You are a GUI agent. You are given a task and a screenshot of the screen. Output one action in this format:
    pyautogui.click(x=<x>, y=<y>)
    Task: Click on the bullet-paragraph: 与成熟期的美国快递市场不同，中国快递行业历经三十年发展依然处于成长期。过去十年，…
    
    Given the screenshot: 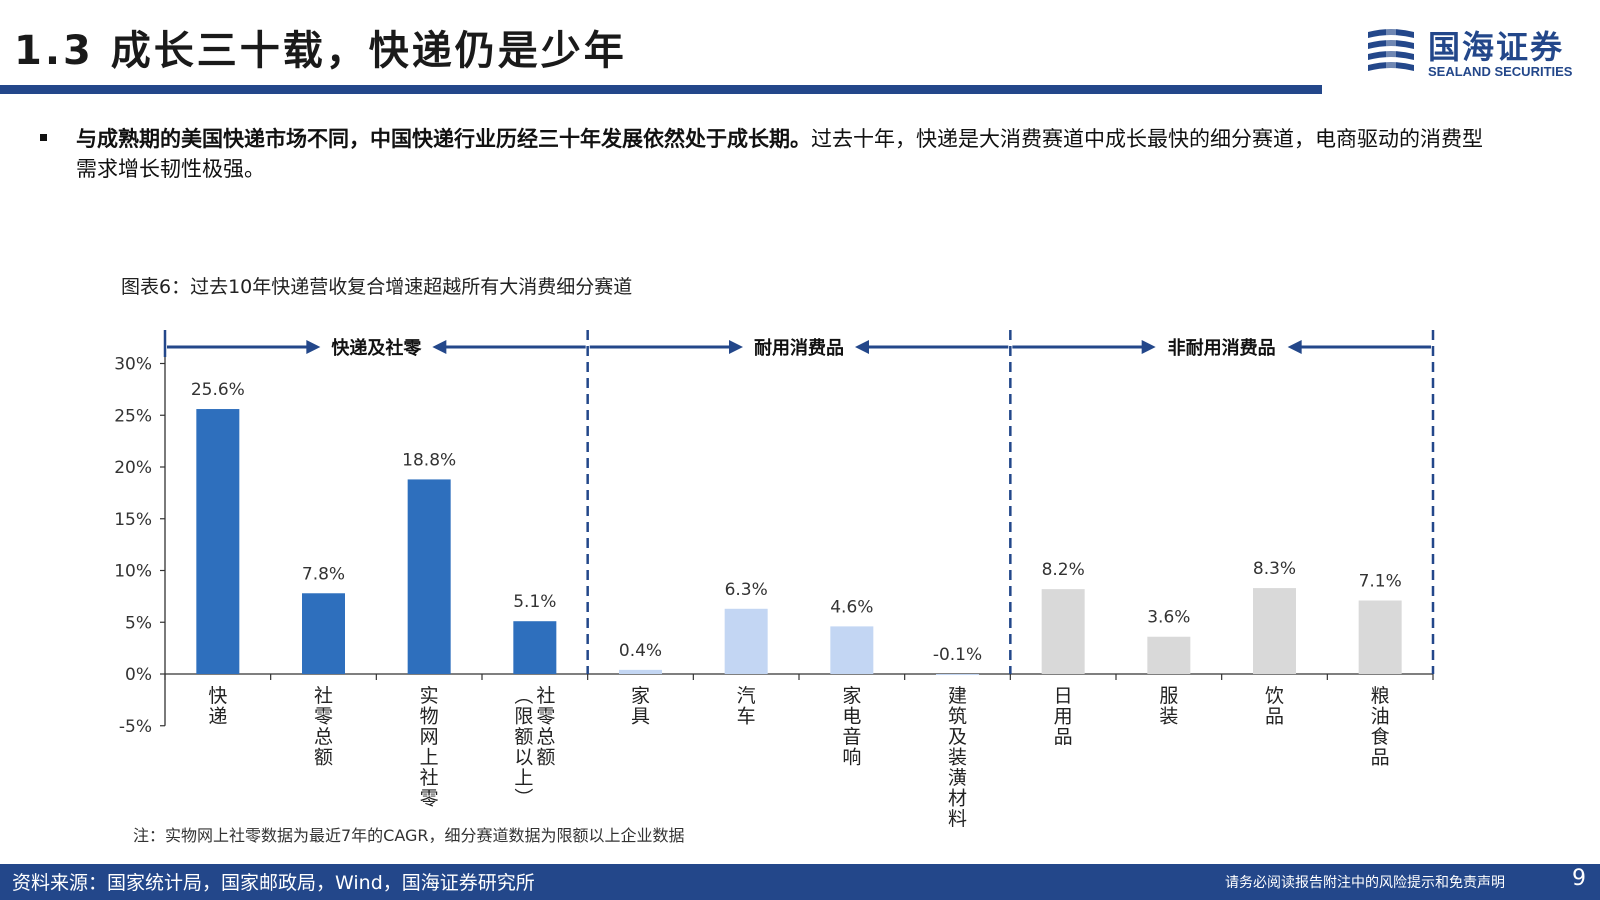 What is the action you would take?
    pyautogui.click(x=781, y=154)
    